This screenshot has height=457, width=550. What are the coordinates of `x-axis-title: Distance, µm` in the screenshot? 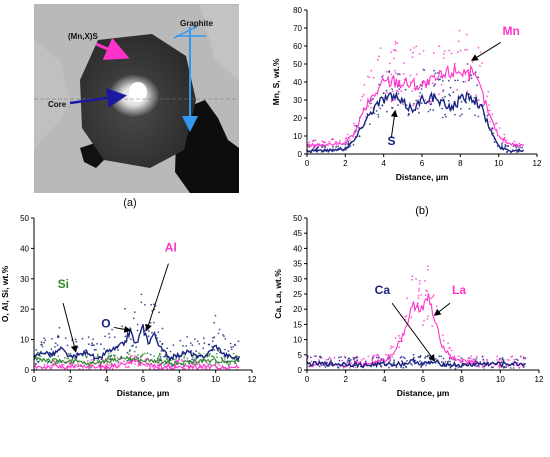 It's located at (422, 177).